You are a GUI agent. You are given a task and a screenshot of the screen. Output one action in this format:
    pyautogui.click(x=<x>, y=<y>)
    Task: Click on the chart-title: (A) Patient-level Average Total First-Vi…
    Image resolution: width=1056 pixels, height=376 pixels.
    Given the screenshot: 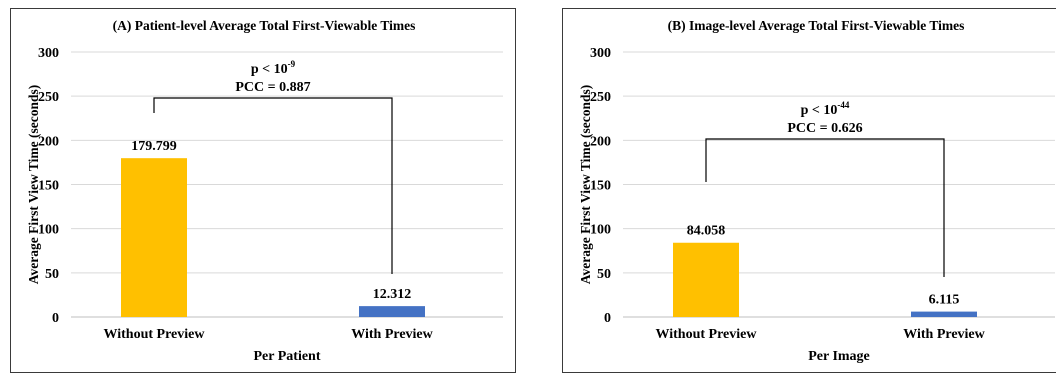 What is the action you would take?
    pyautogui.click(x=264, y=25)
    